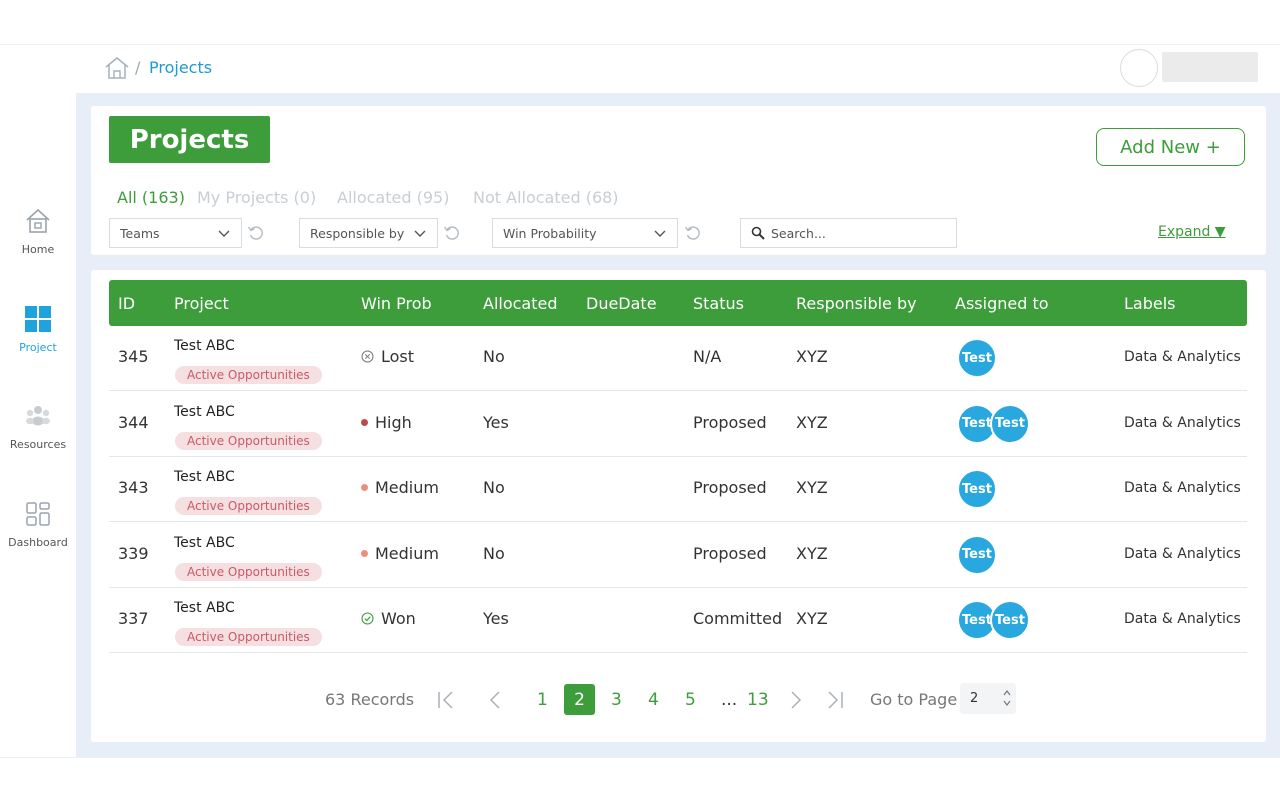 The image size is (1280, 800). Describe the element at coordinates (495, 700) in the screenshot. I see `prev-page-icon` at that location.